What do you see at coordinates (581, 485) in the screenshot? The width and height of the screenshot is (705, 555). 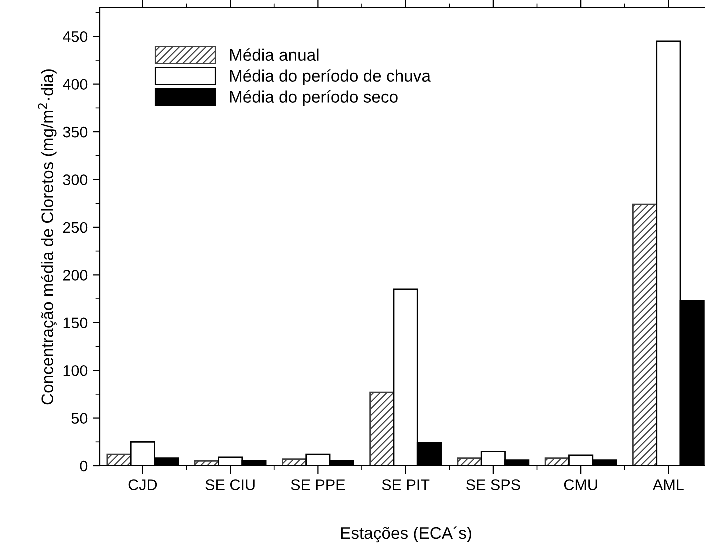 I see `x-tick-label: CMU` at bounding box center [581, 485].